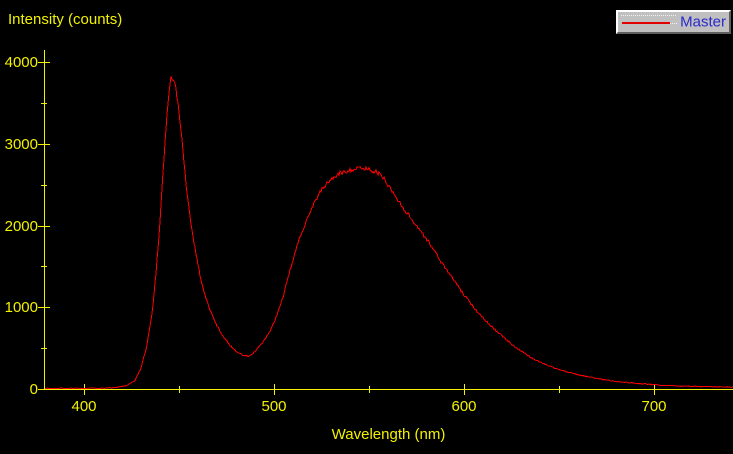 This screenshot has width=733, height=454. What do you see at coordinates (65, 19) in the screenshot?
I see `chart-title: Intensity (counts)` at bounding box center [65, 19].